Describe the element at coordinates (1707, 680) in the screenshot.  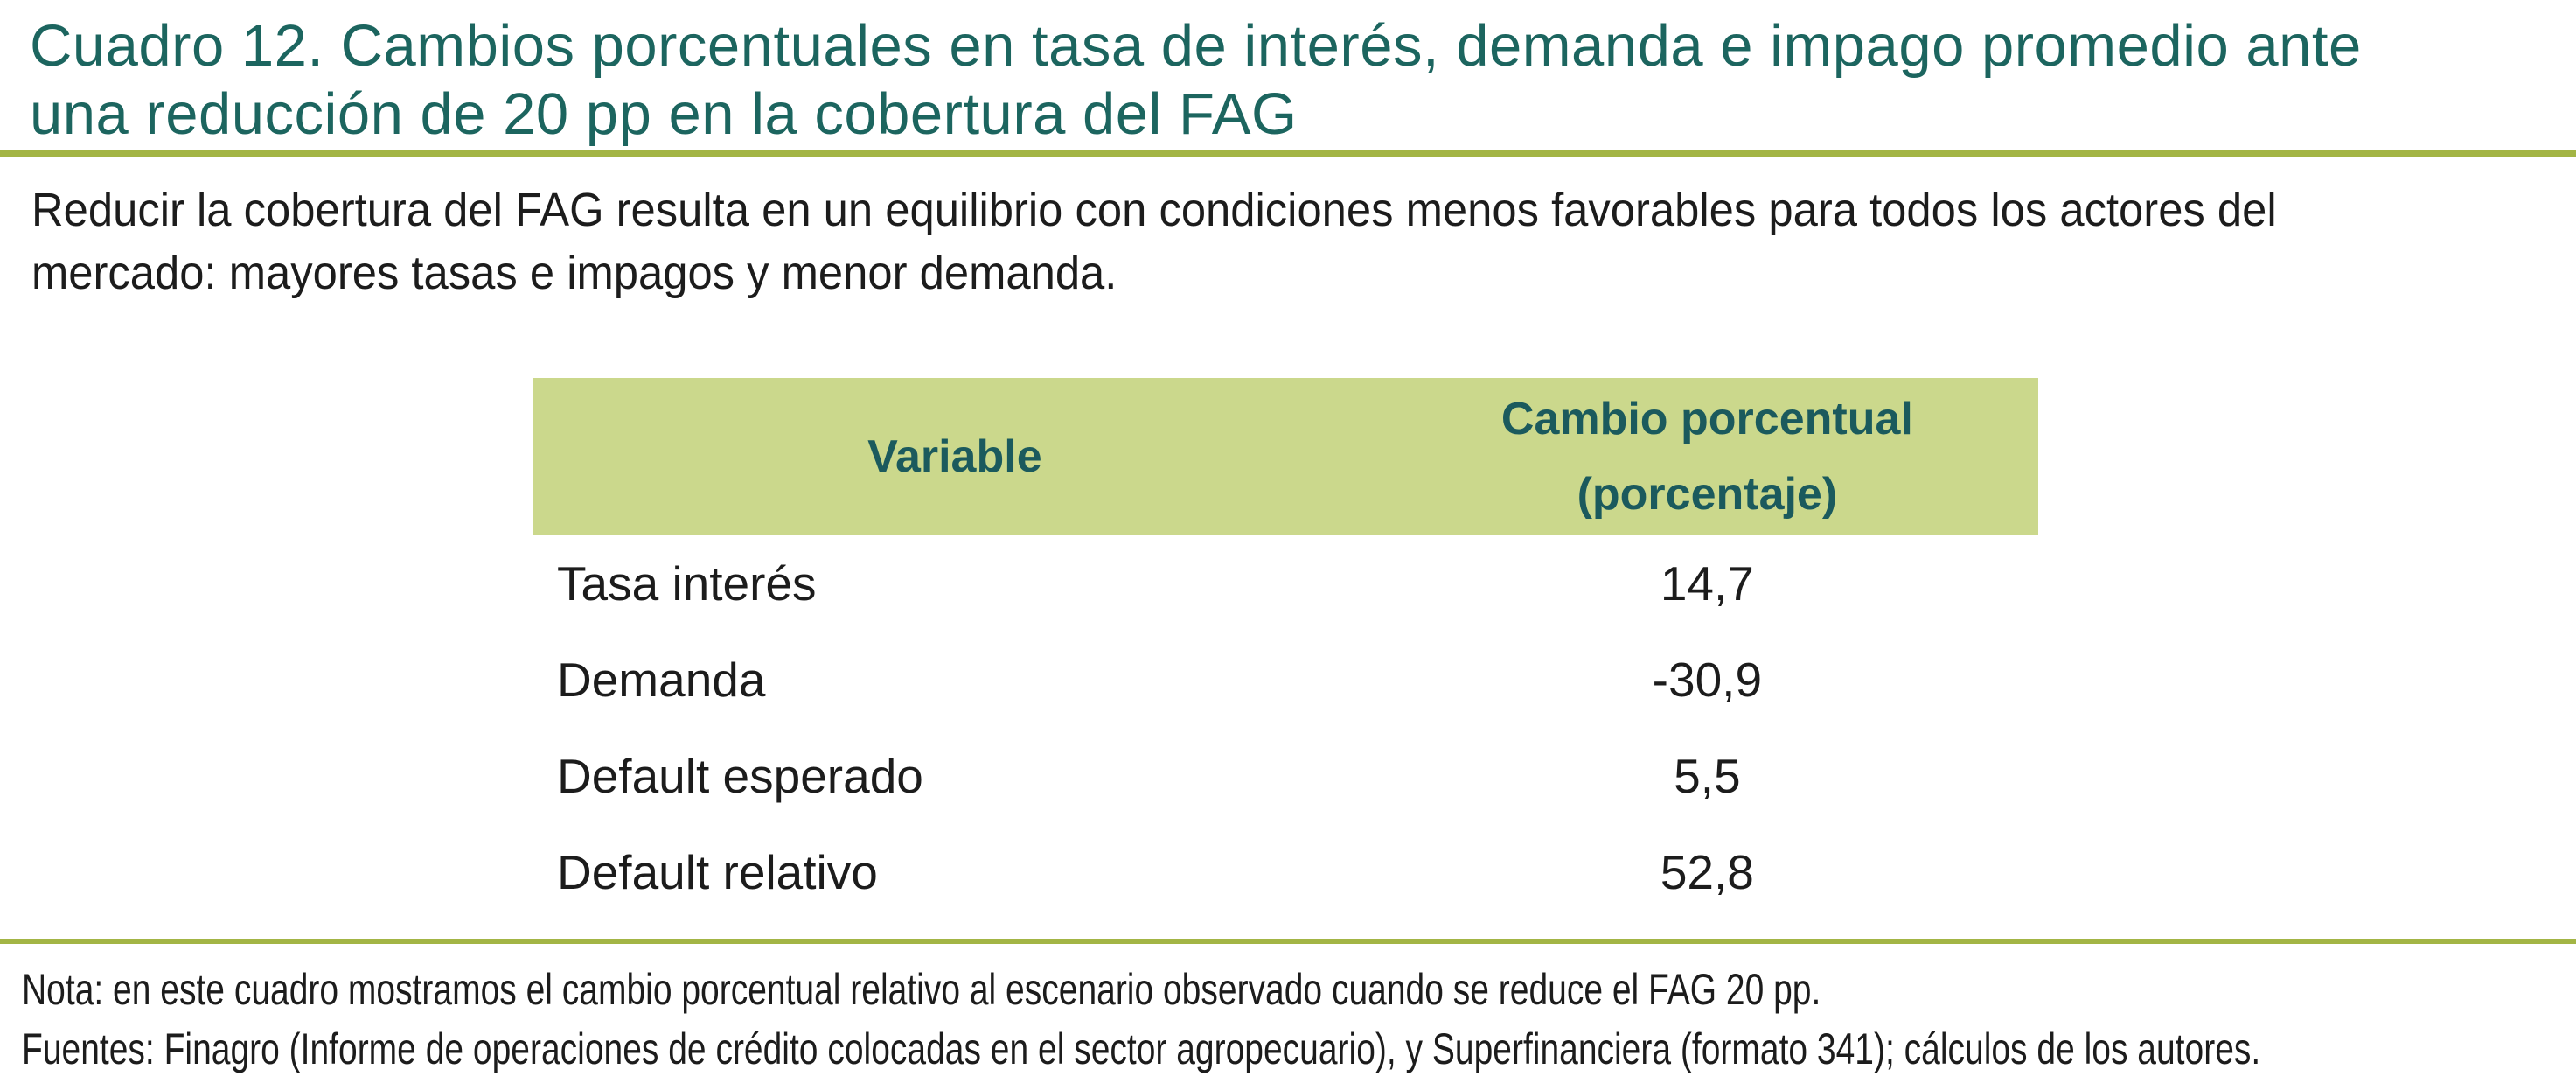
I see `row-value: -30,9` at that location.